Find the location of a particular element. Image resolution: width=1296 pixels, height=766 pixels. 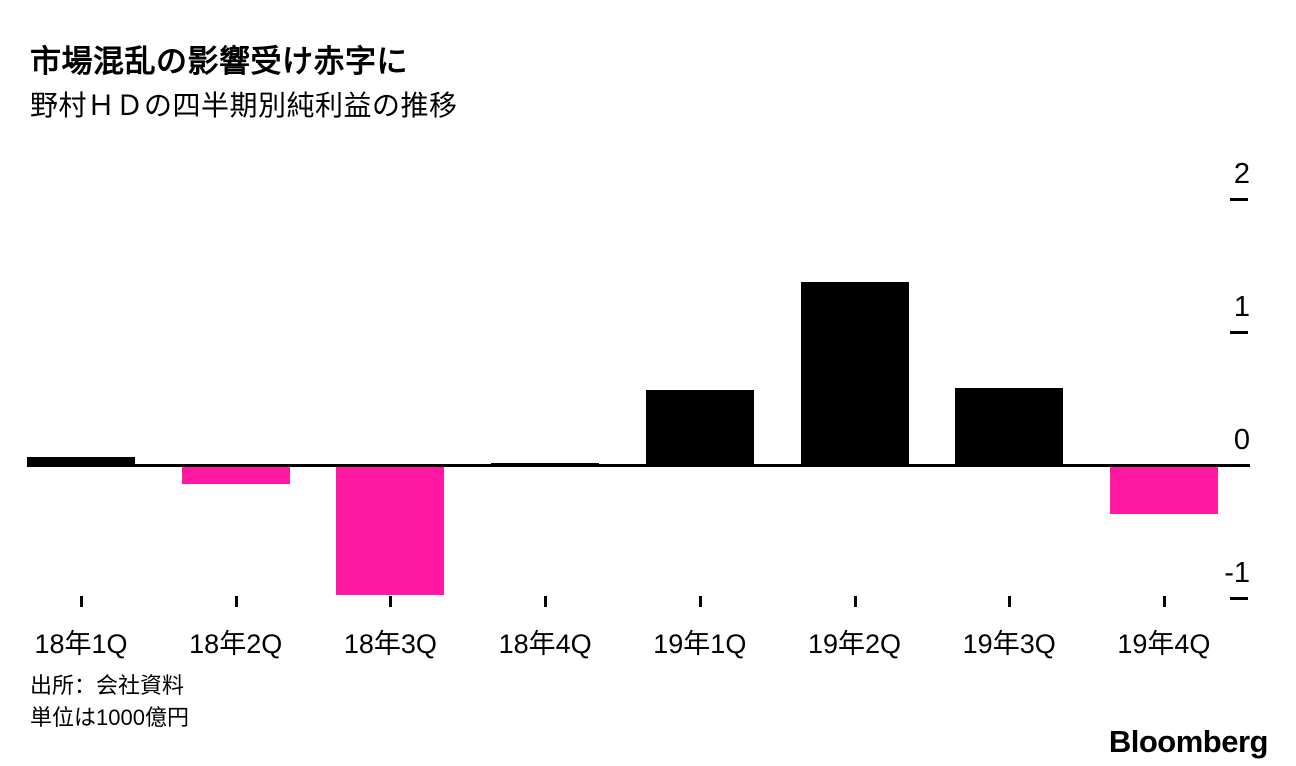

bar-18年2Q is located at coordinates (235, 476).